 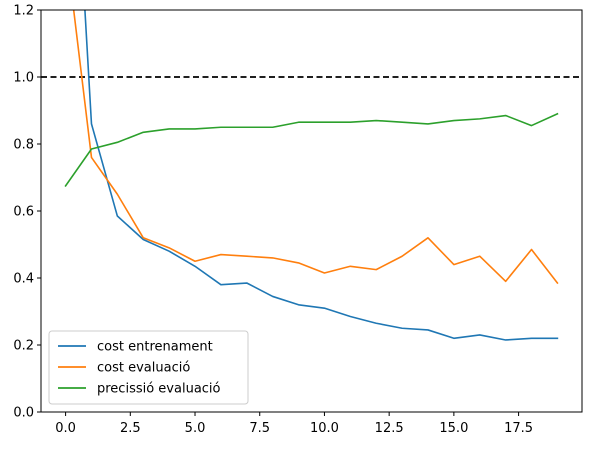 What do you see at coordinates (23, 346) in the screenshot?
I see `y-tick-label: 0.2` at bounding box center [23, 346].